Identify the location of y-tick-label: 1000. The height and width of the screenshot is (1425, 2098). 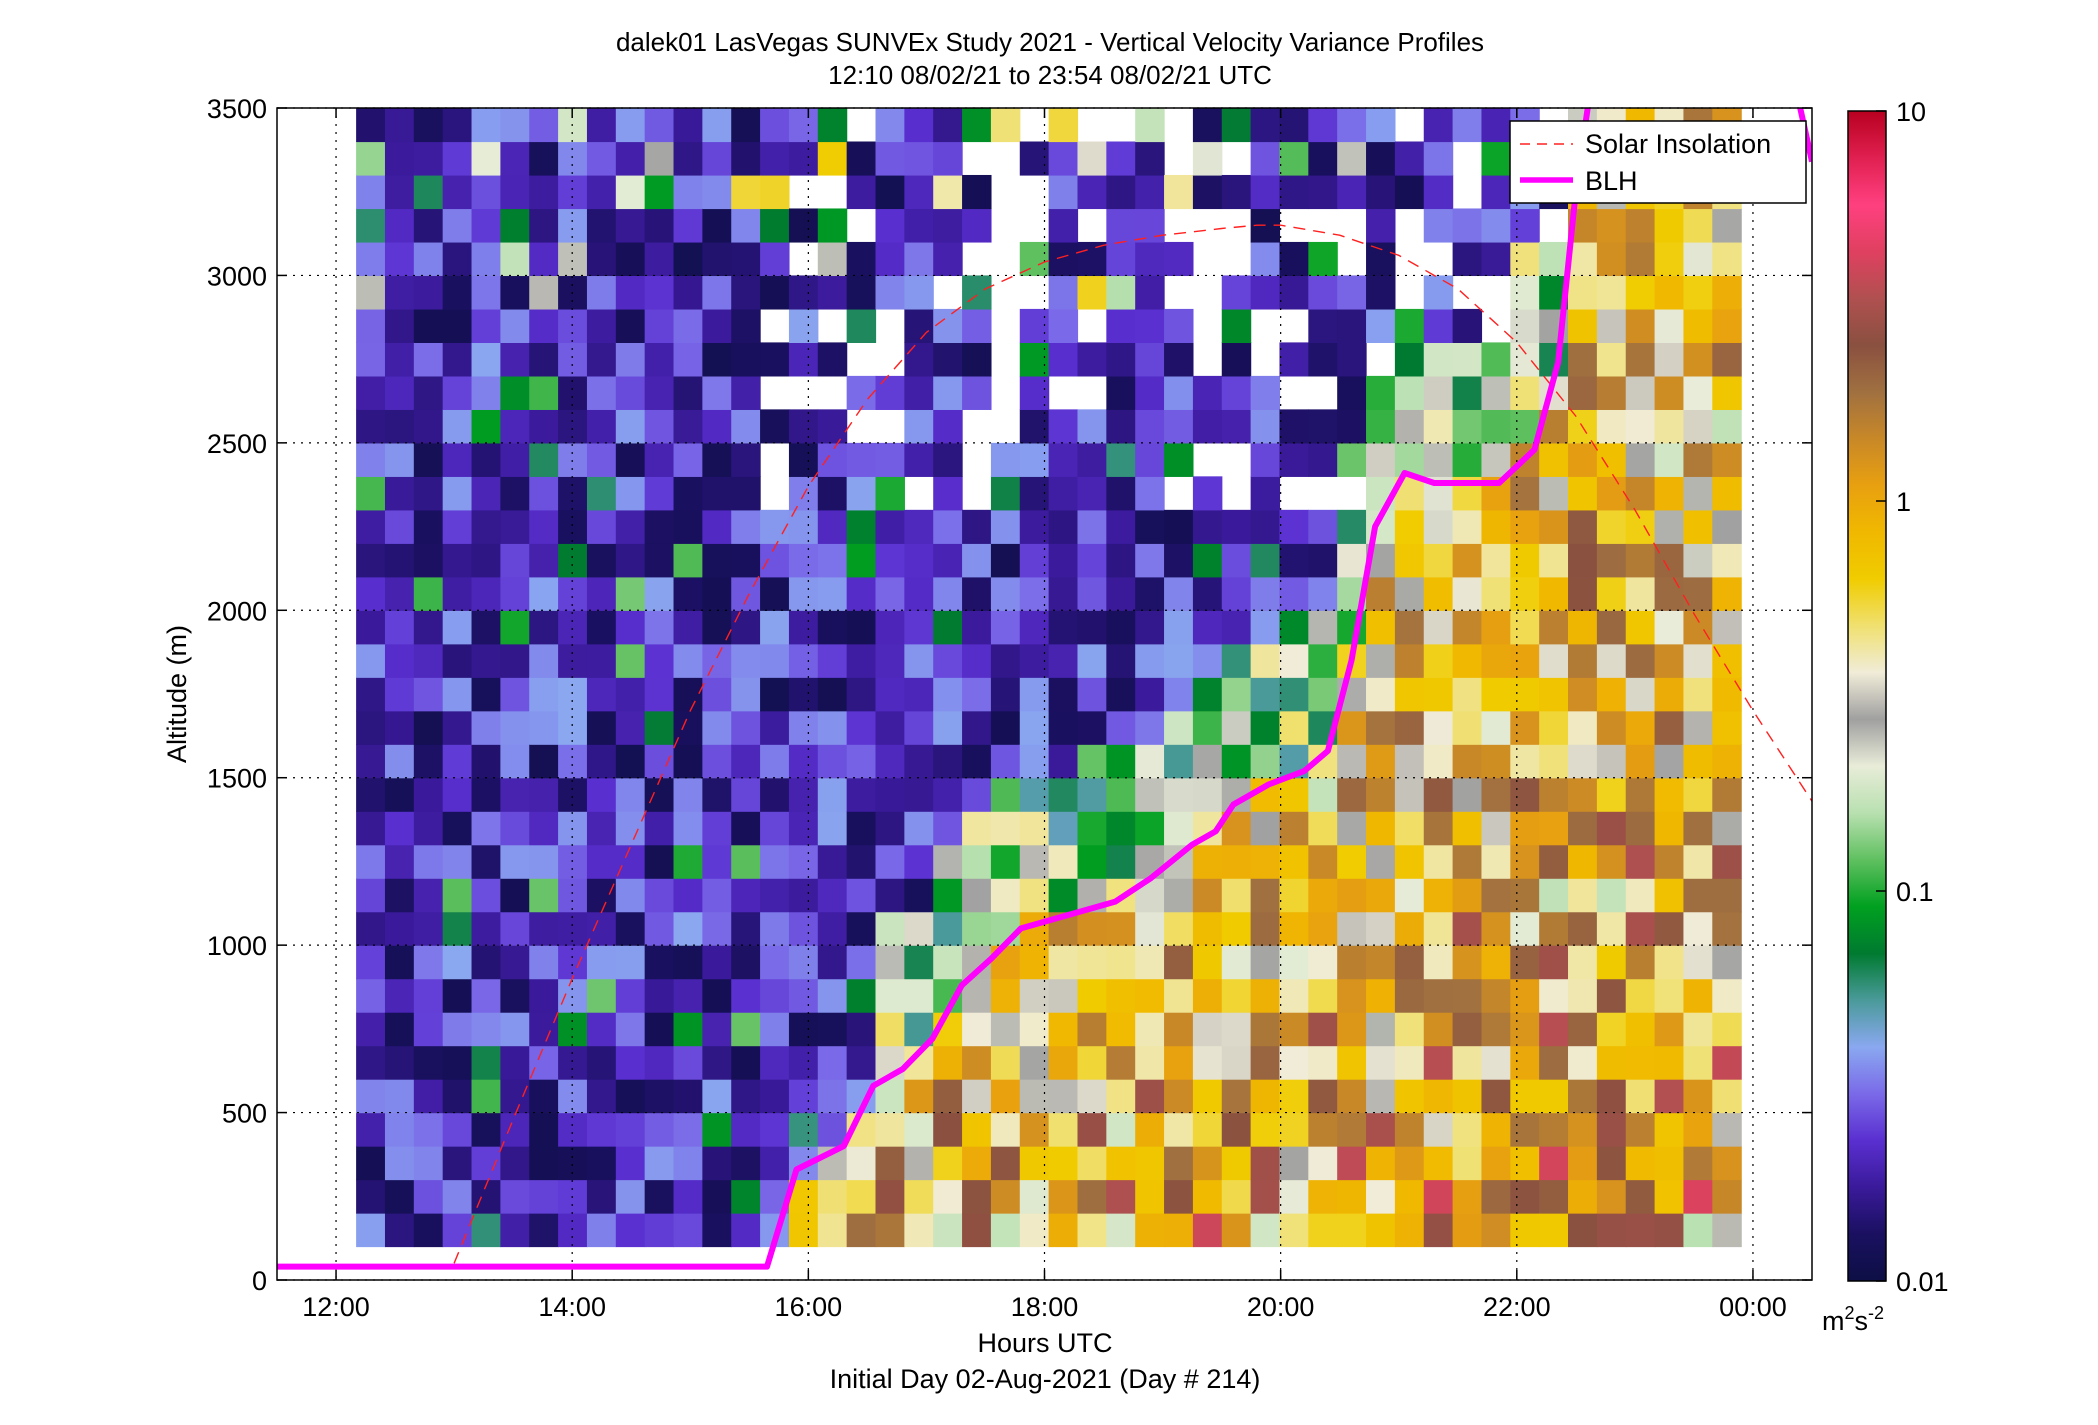
(237, 946).